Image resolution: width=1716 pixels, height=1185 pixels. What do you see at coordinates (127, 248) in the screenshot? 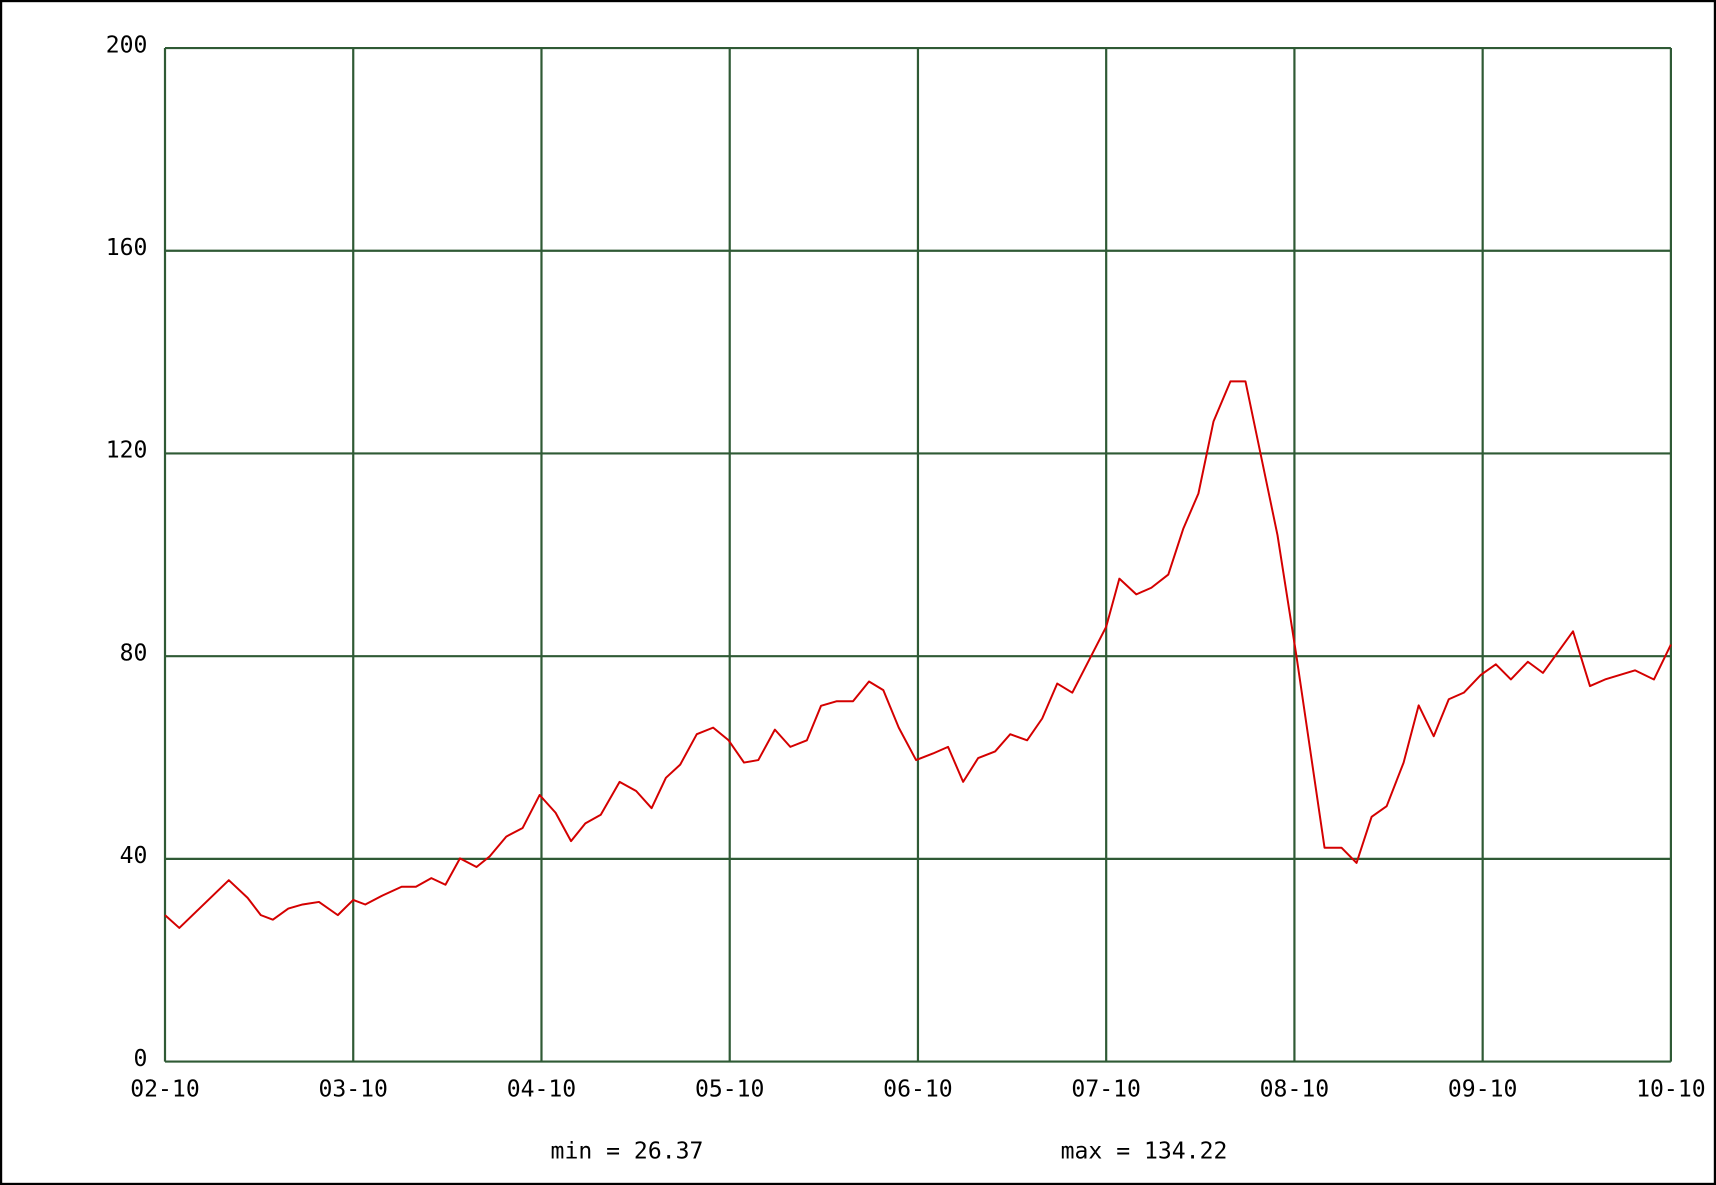
I see `y-tick-label: 160` at bounding box center [127, 248].